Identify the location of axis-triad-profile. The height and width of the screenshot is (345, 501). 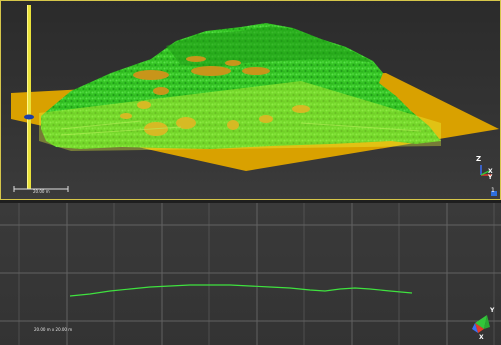
(481, 324).